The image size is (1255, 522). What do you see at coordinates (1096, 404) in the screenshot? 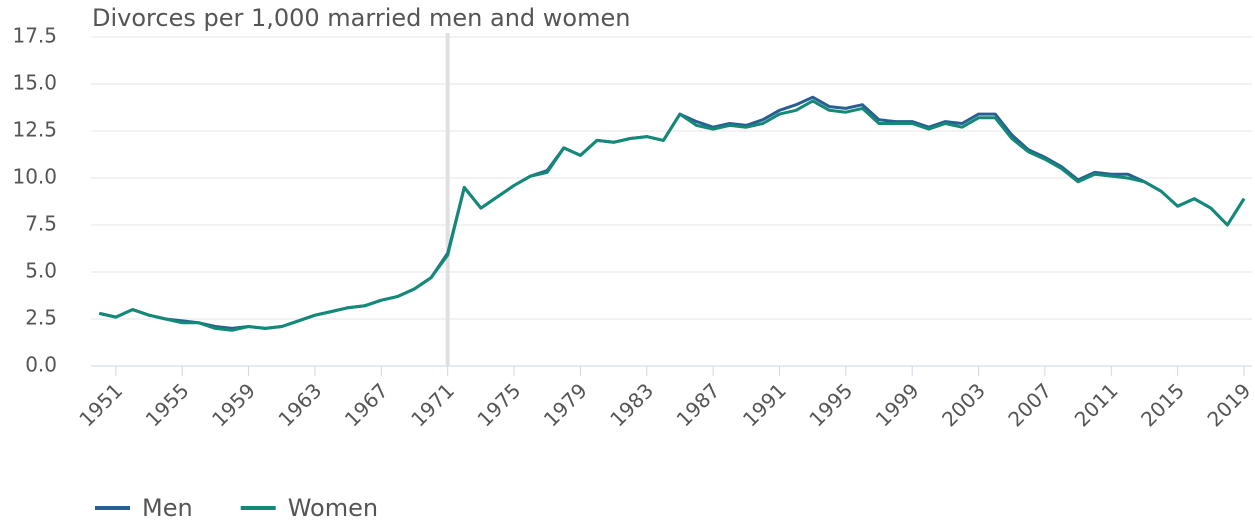
I see `x-tick-label: 2011` at bounding box center [1096, 404].